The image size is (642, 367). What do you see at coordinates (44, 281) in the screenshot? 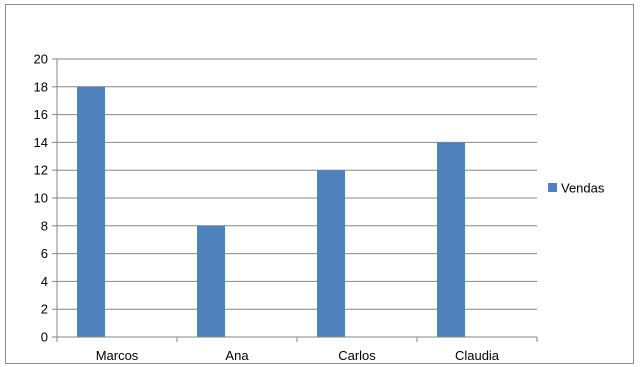
I see `y-tick-label: 4` at bounding box center [44, 281].